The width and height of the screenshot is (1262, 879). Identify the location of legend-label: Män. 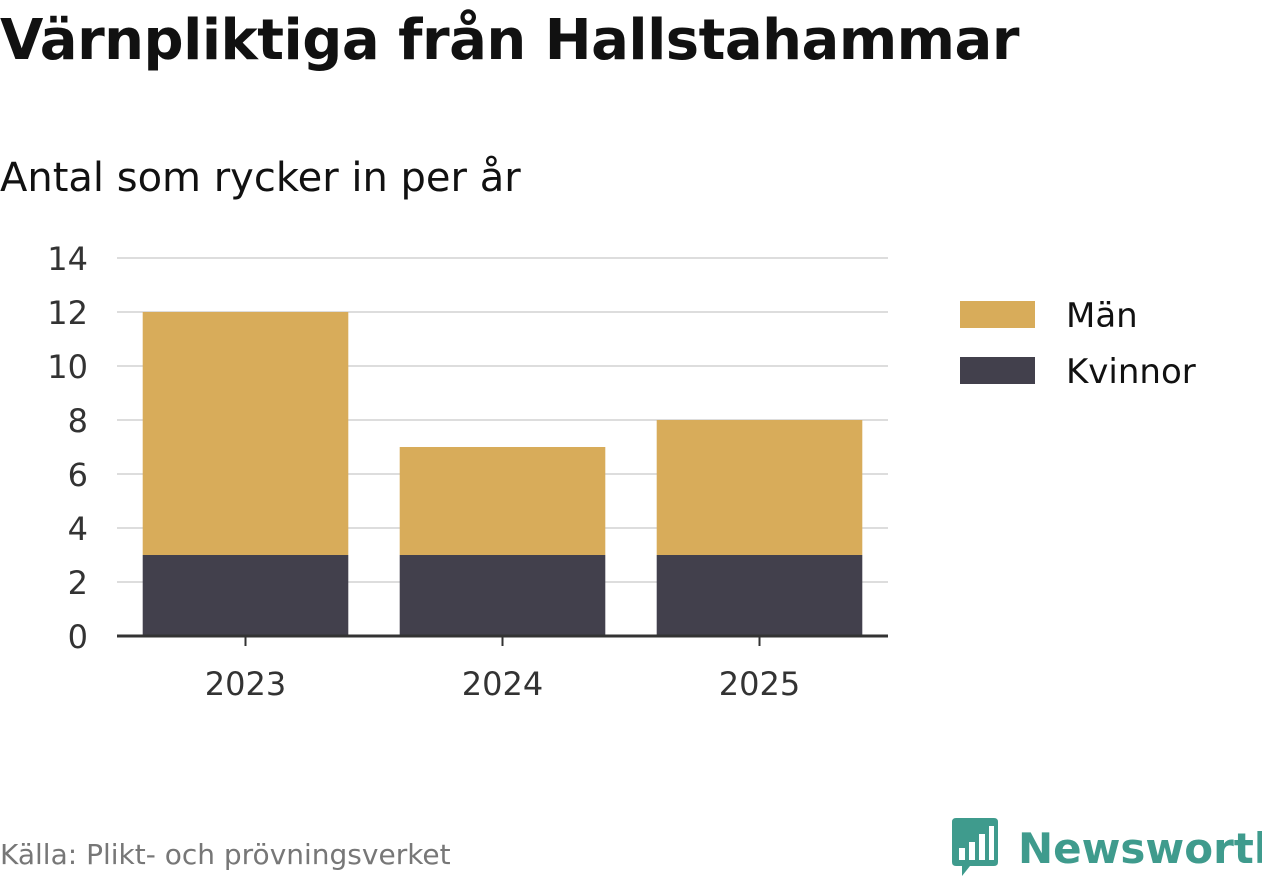
(1102, 316).